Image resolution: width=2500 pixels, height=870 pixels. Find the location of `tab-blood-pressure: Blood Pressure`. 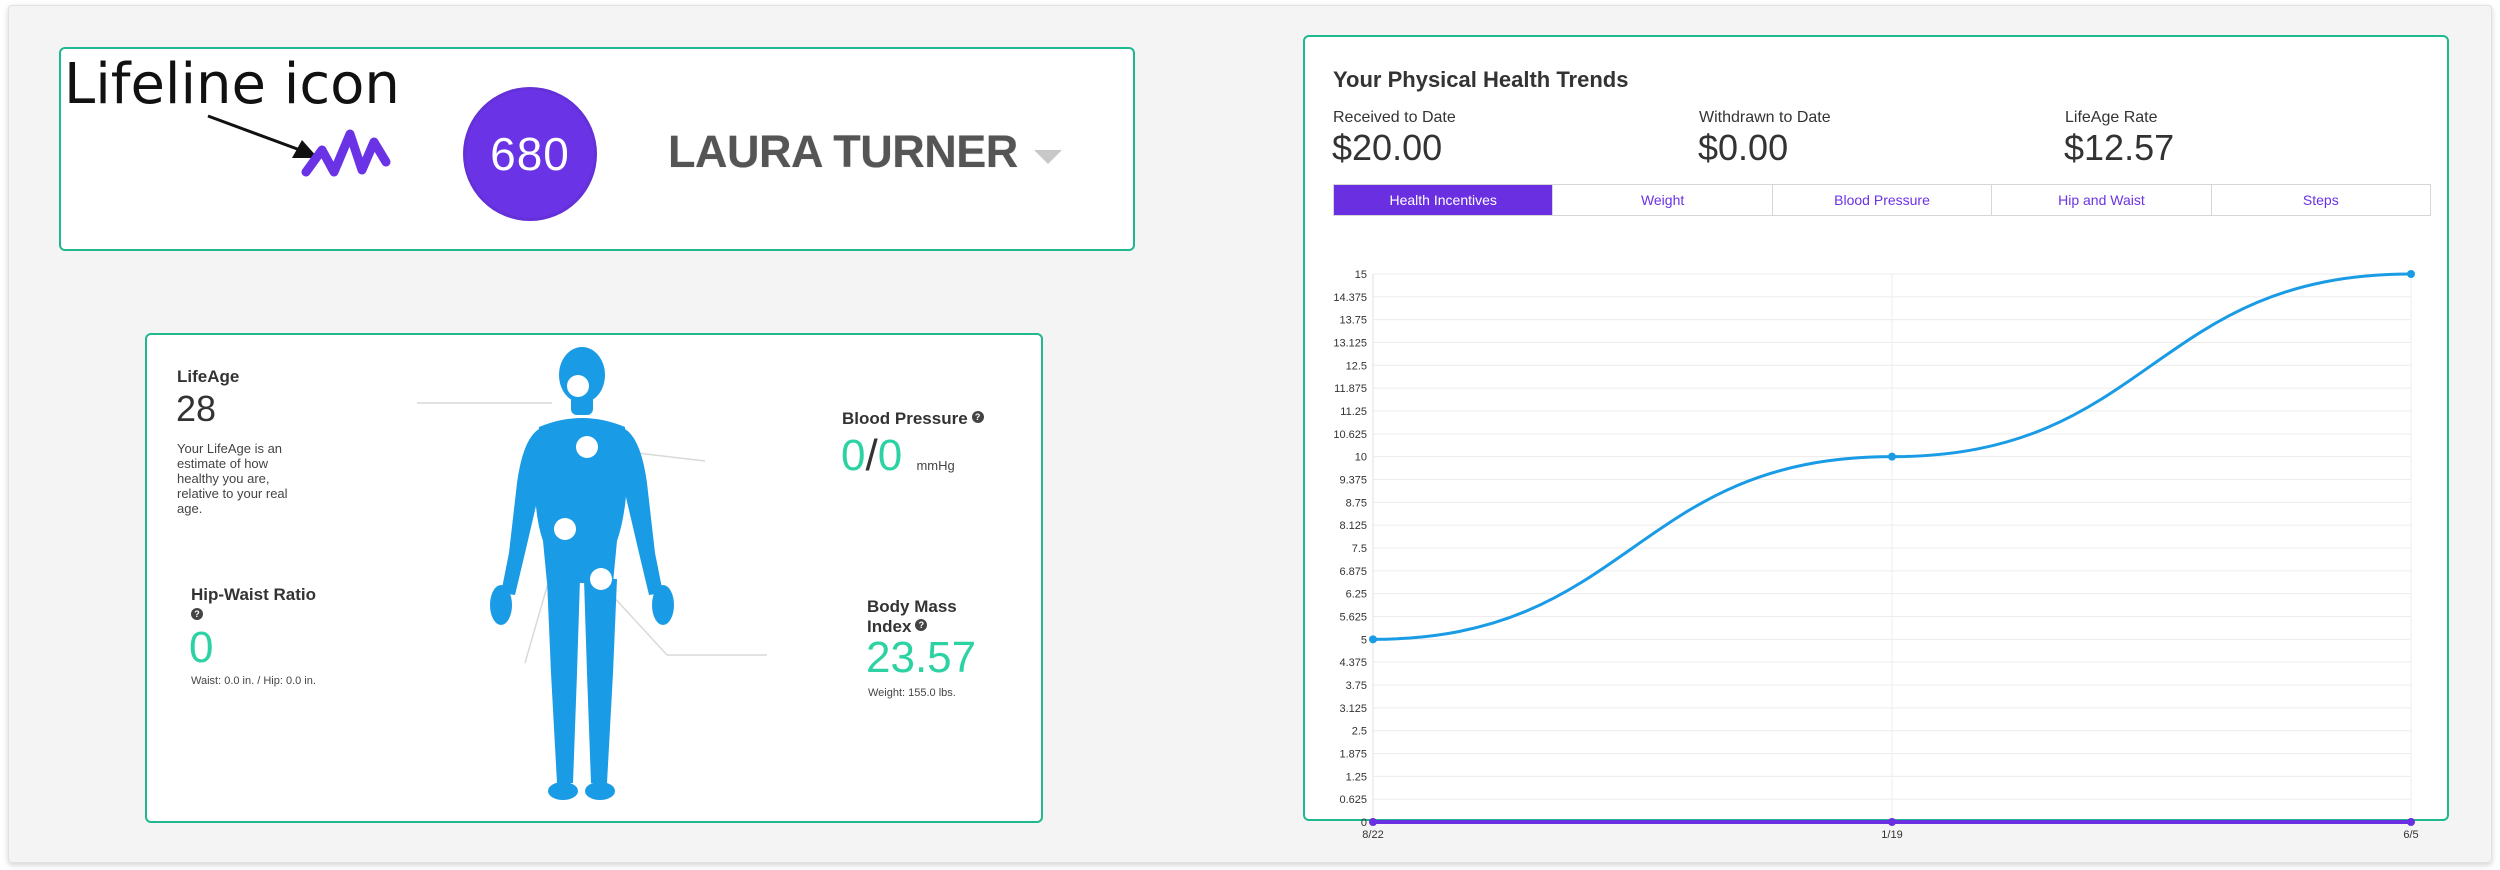

tab-blood-pressure: Blood Pressure is located at coordinates (1881, 200).